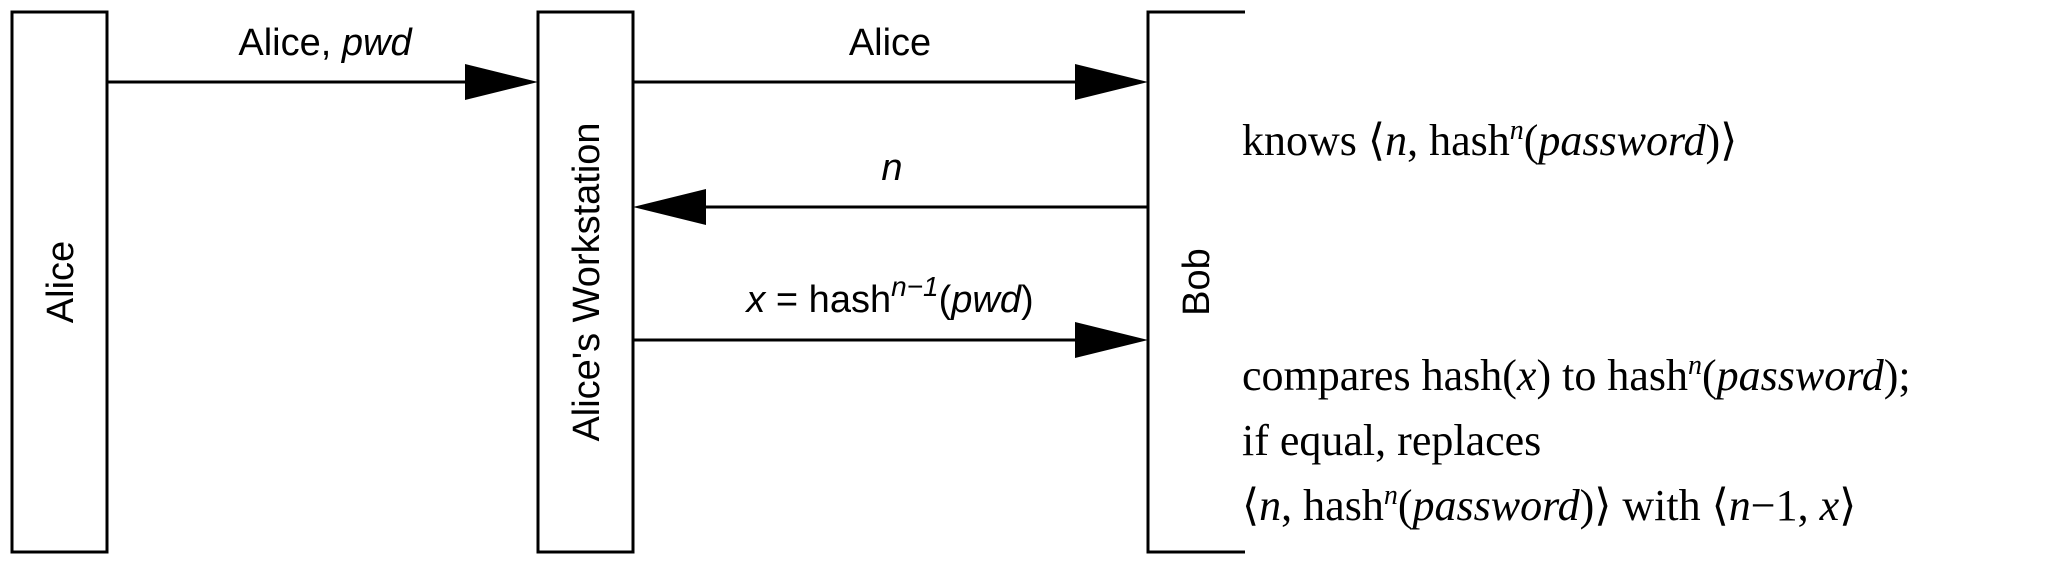 This screenshot has height=574, width=2071. What do you see at coordinates (669, 207) in the screenshot?
I see `arrowhead-left-icon` at bounding box center [669, 207].